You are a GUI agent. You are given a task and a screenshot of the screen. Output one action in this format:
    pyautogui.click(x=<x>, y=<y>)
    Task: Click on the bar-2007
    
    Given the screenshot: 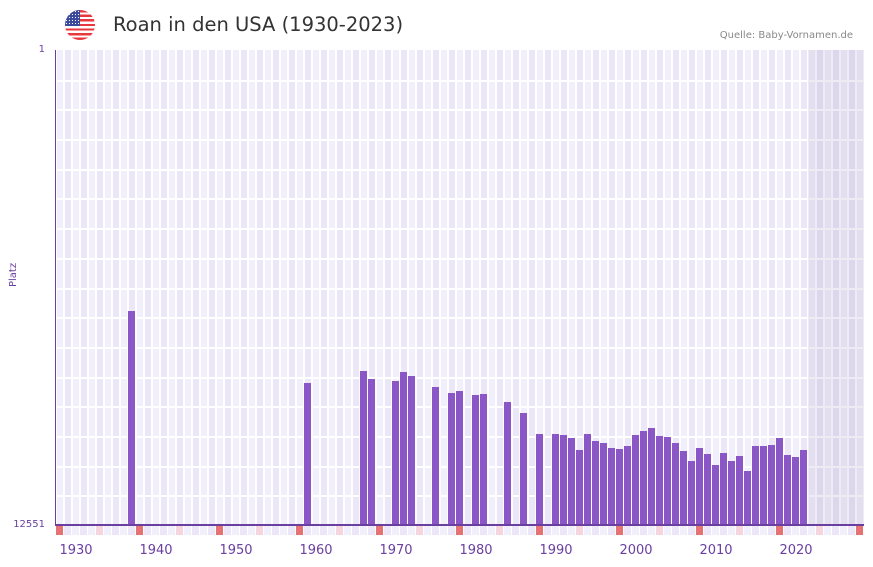 What is the action you would take?
    pyautogui.click(x=691, y=492)
    